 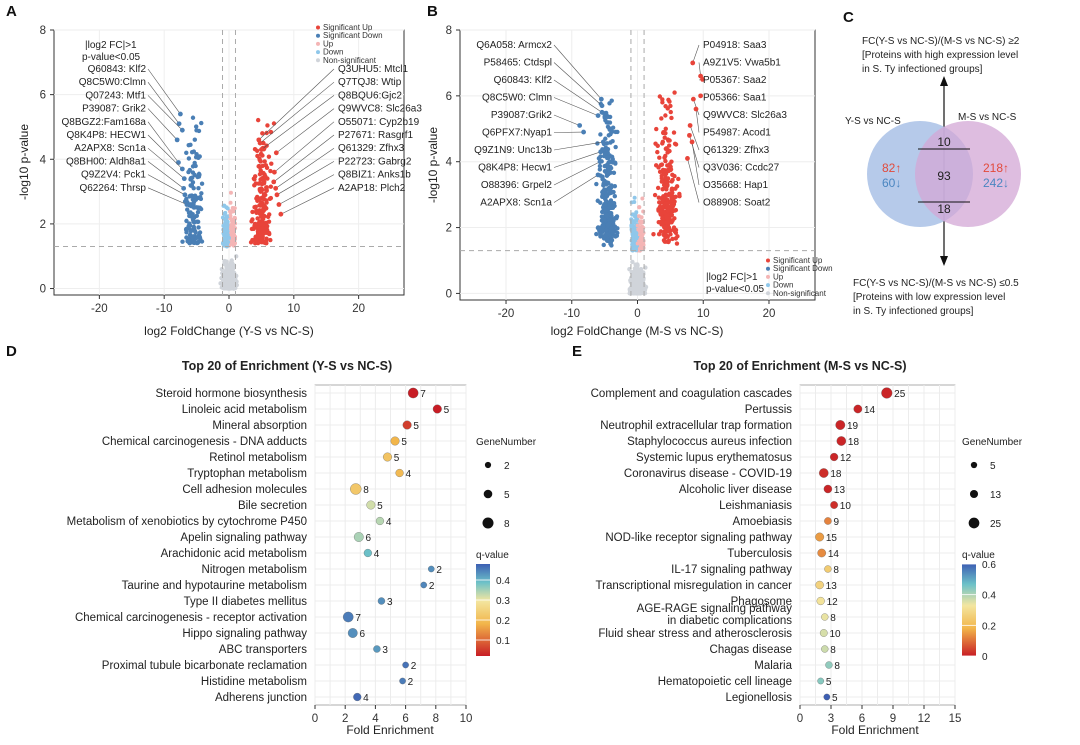 What do you see at coordinates (449, 31) in the screenshot?
I see `y-tick-label: 8` at bounding box center [449, 31].